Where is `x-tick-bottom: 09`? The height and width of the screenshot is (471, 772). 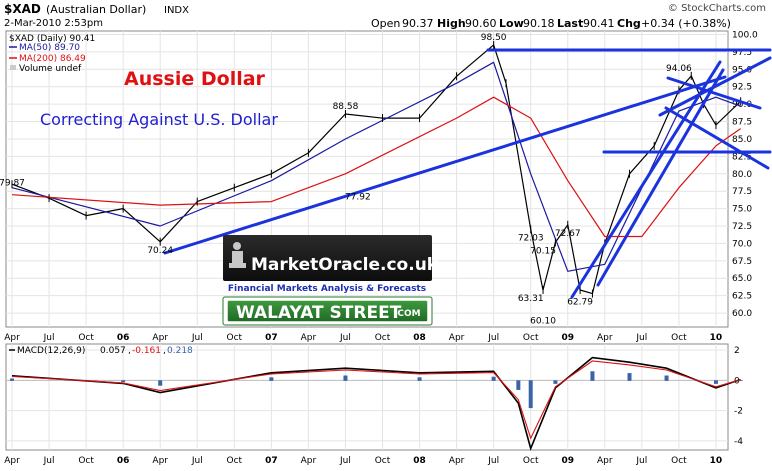
x-tick-bottom: 09 is located at coordinates (567, 461).